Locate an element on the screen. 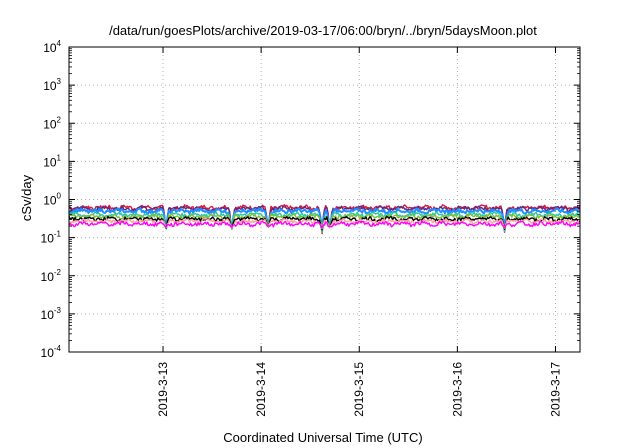 The height and width of the screenshot is (448, 640). series-layer is located at coordinates (324, 219).